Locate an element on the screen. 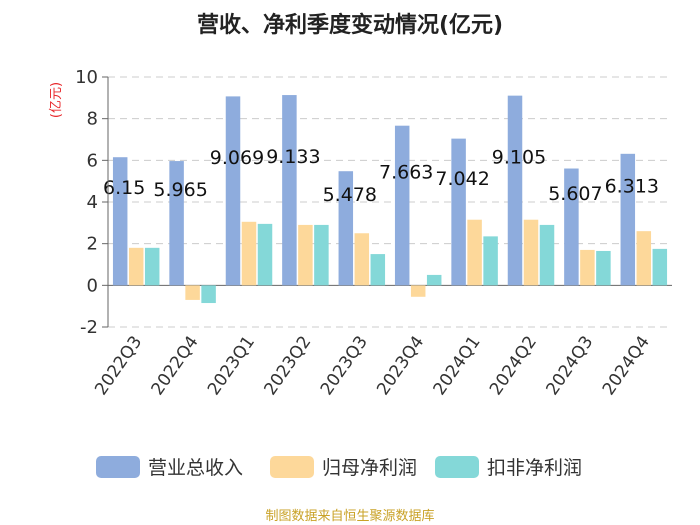 This screenshot has height=525, width=700. data-label: 5.607 is located at coordinates (575, 194).